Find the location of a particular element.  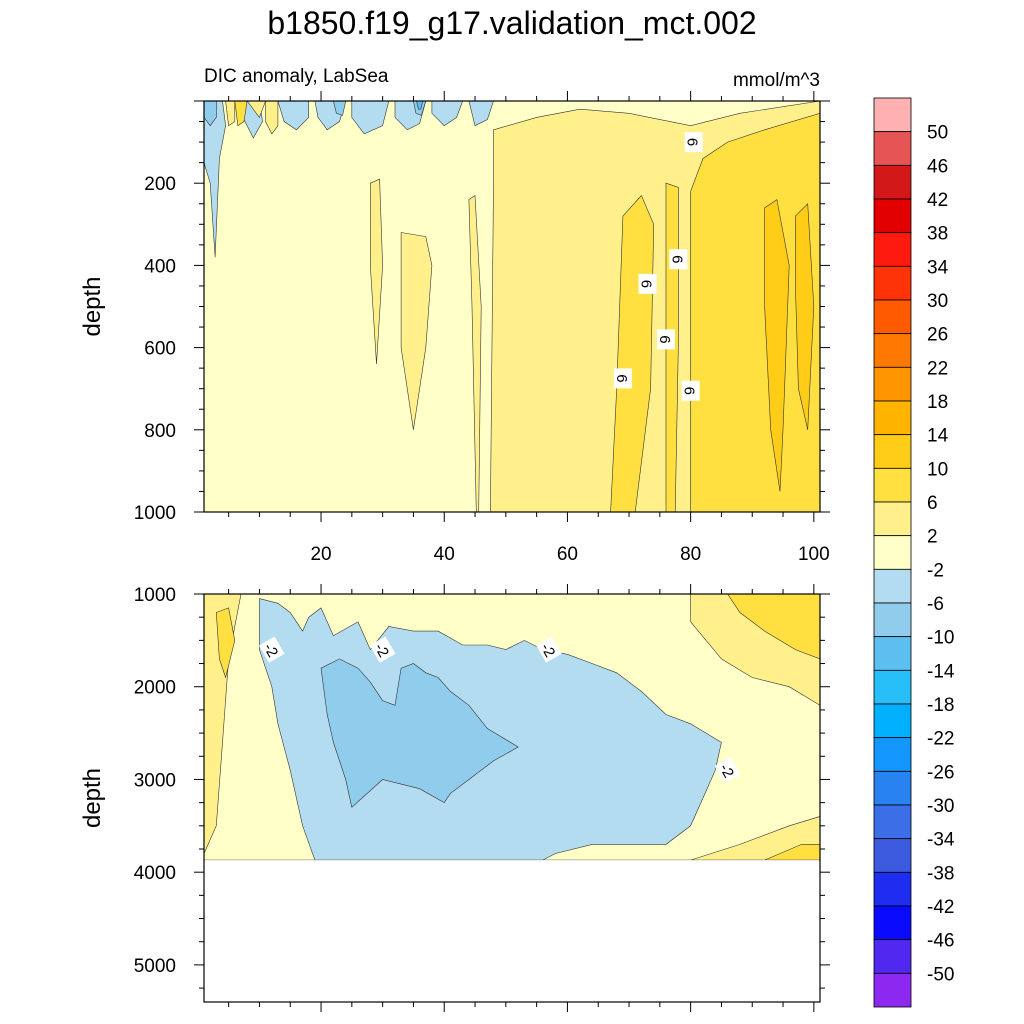

colorbar-level-label: -34 is located at coordinates (941, 840).